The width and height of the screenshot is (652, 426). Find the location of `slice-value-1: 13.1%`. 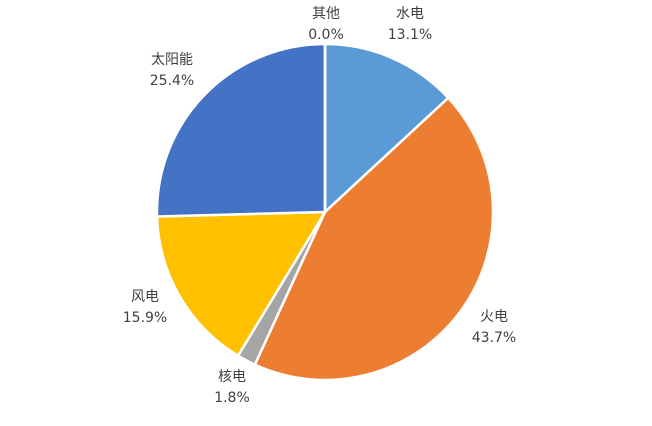

slice-value-1: 13.1% is located at coordinates (410, 35).